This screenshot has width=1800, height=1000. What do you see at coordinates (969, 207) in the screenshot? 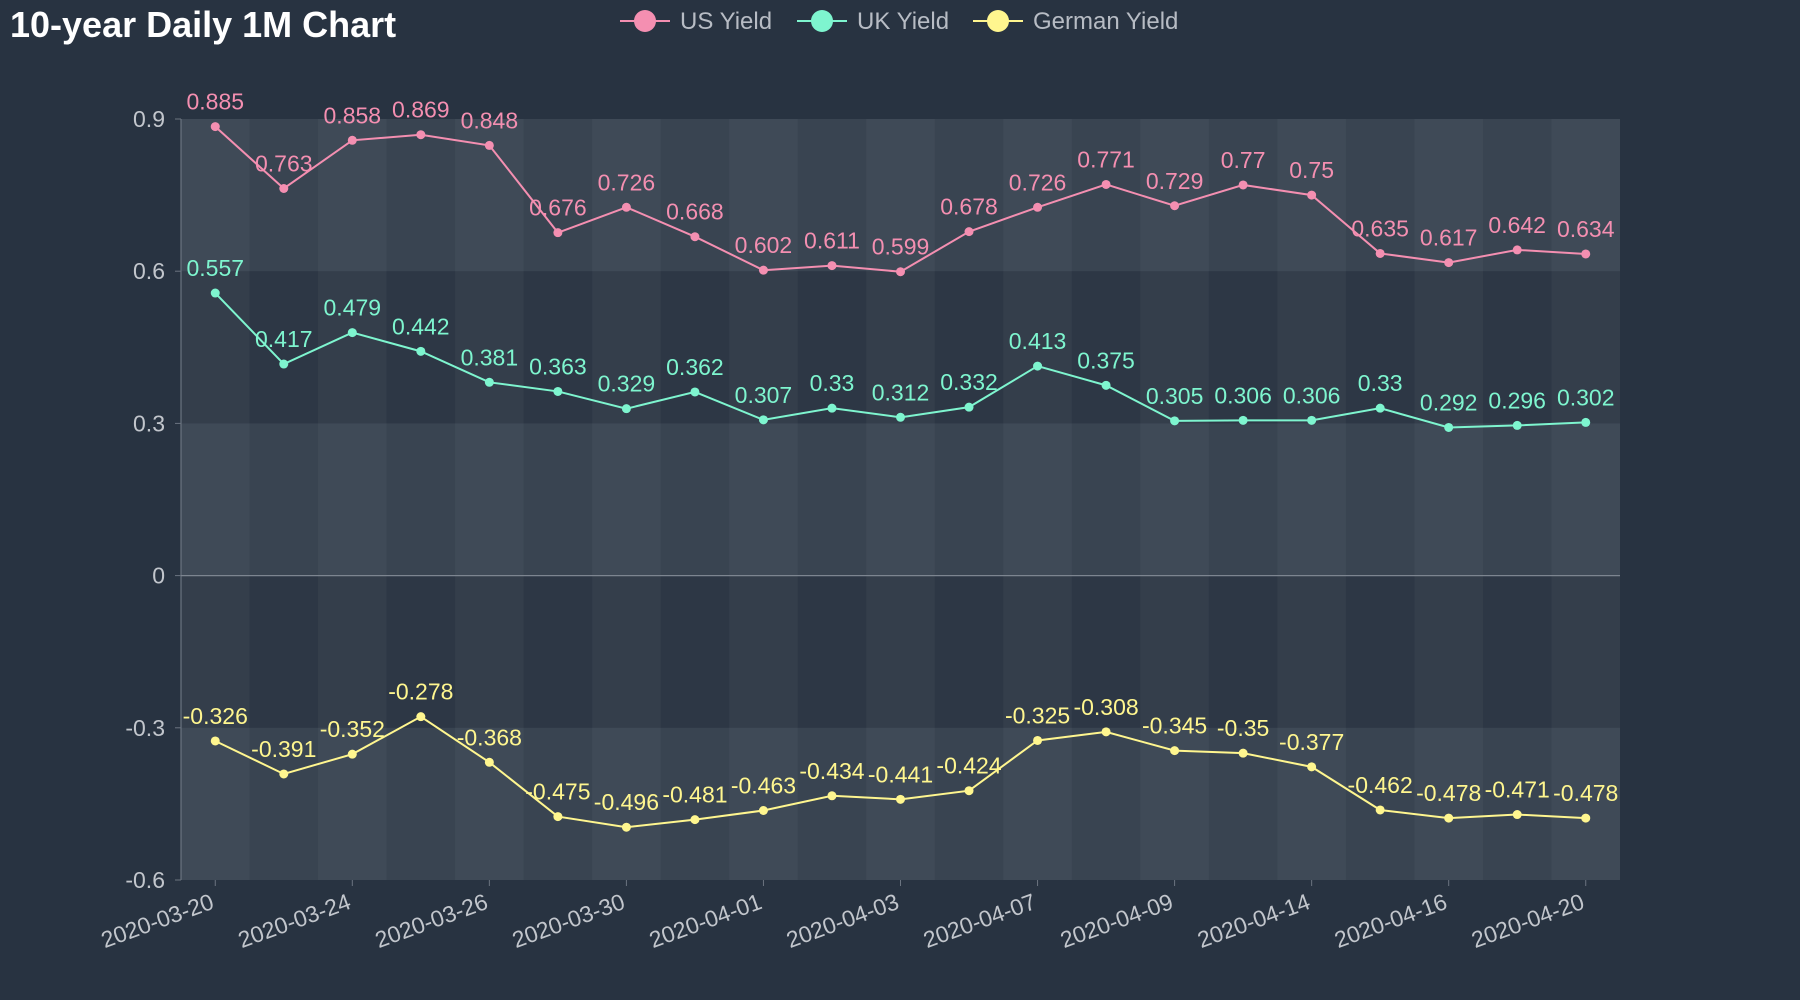
I see `data-label: 0.678` at bounding box center [969, 207].